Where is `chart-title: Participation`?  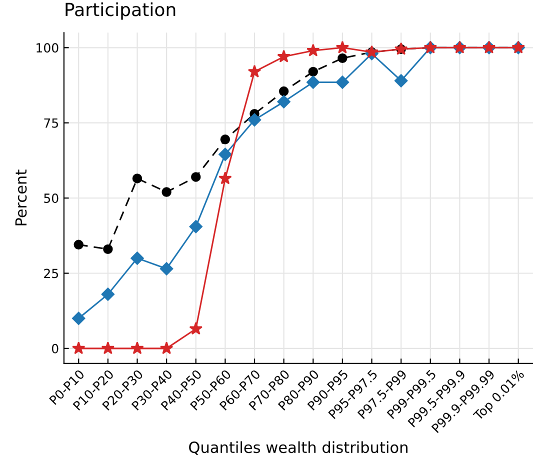
chart-title: Participation is located at coordinates (121, 11).